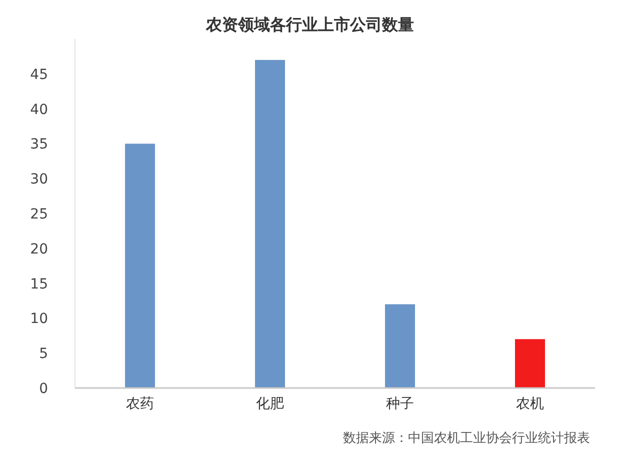 The image size is (640, 455). What do you see at coordinates (530, 404) in the screenshot?
I see `x-tick-label: 农机` at bounding box center [530, 404].